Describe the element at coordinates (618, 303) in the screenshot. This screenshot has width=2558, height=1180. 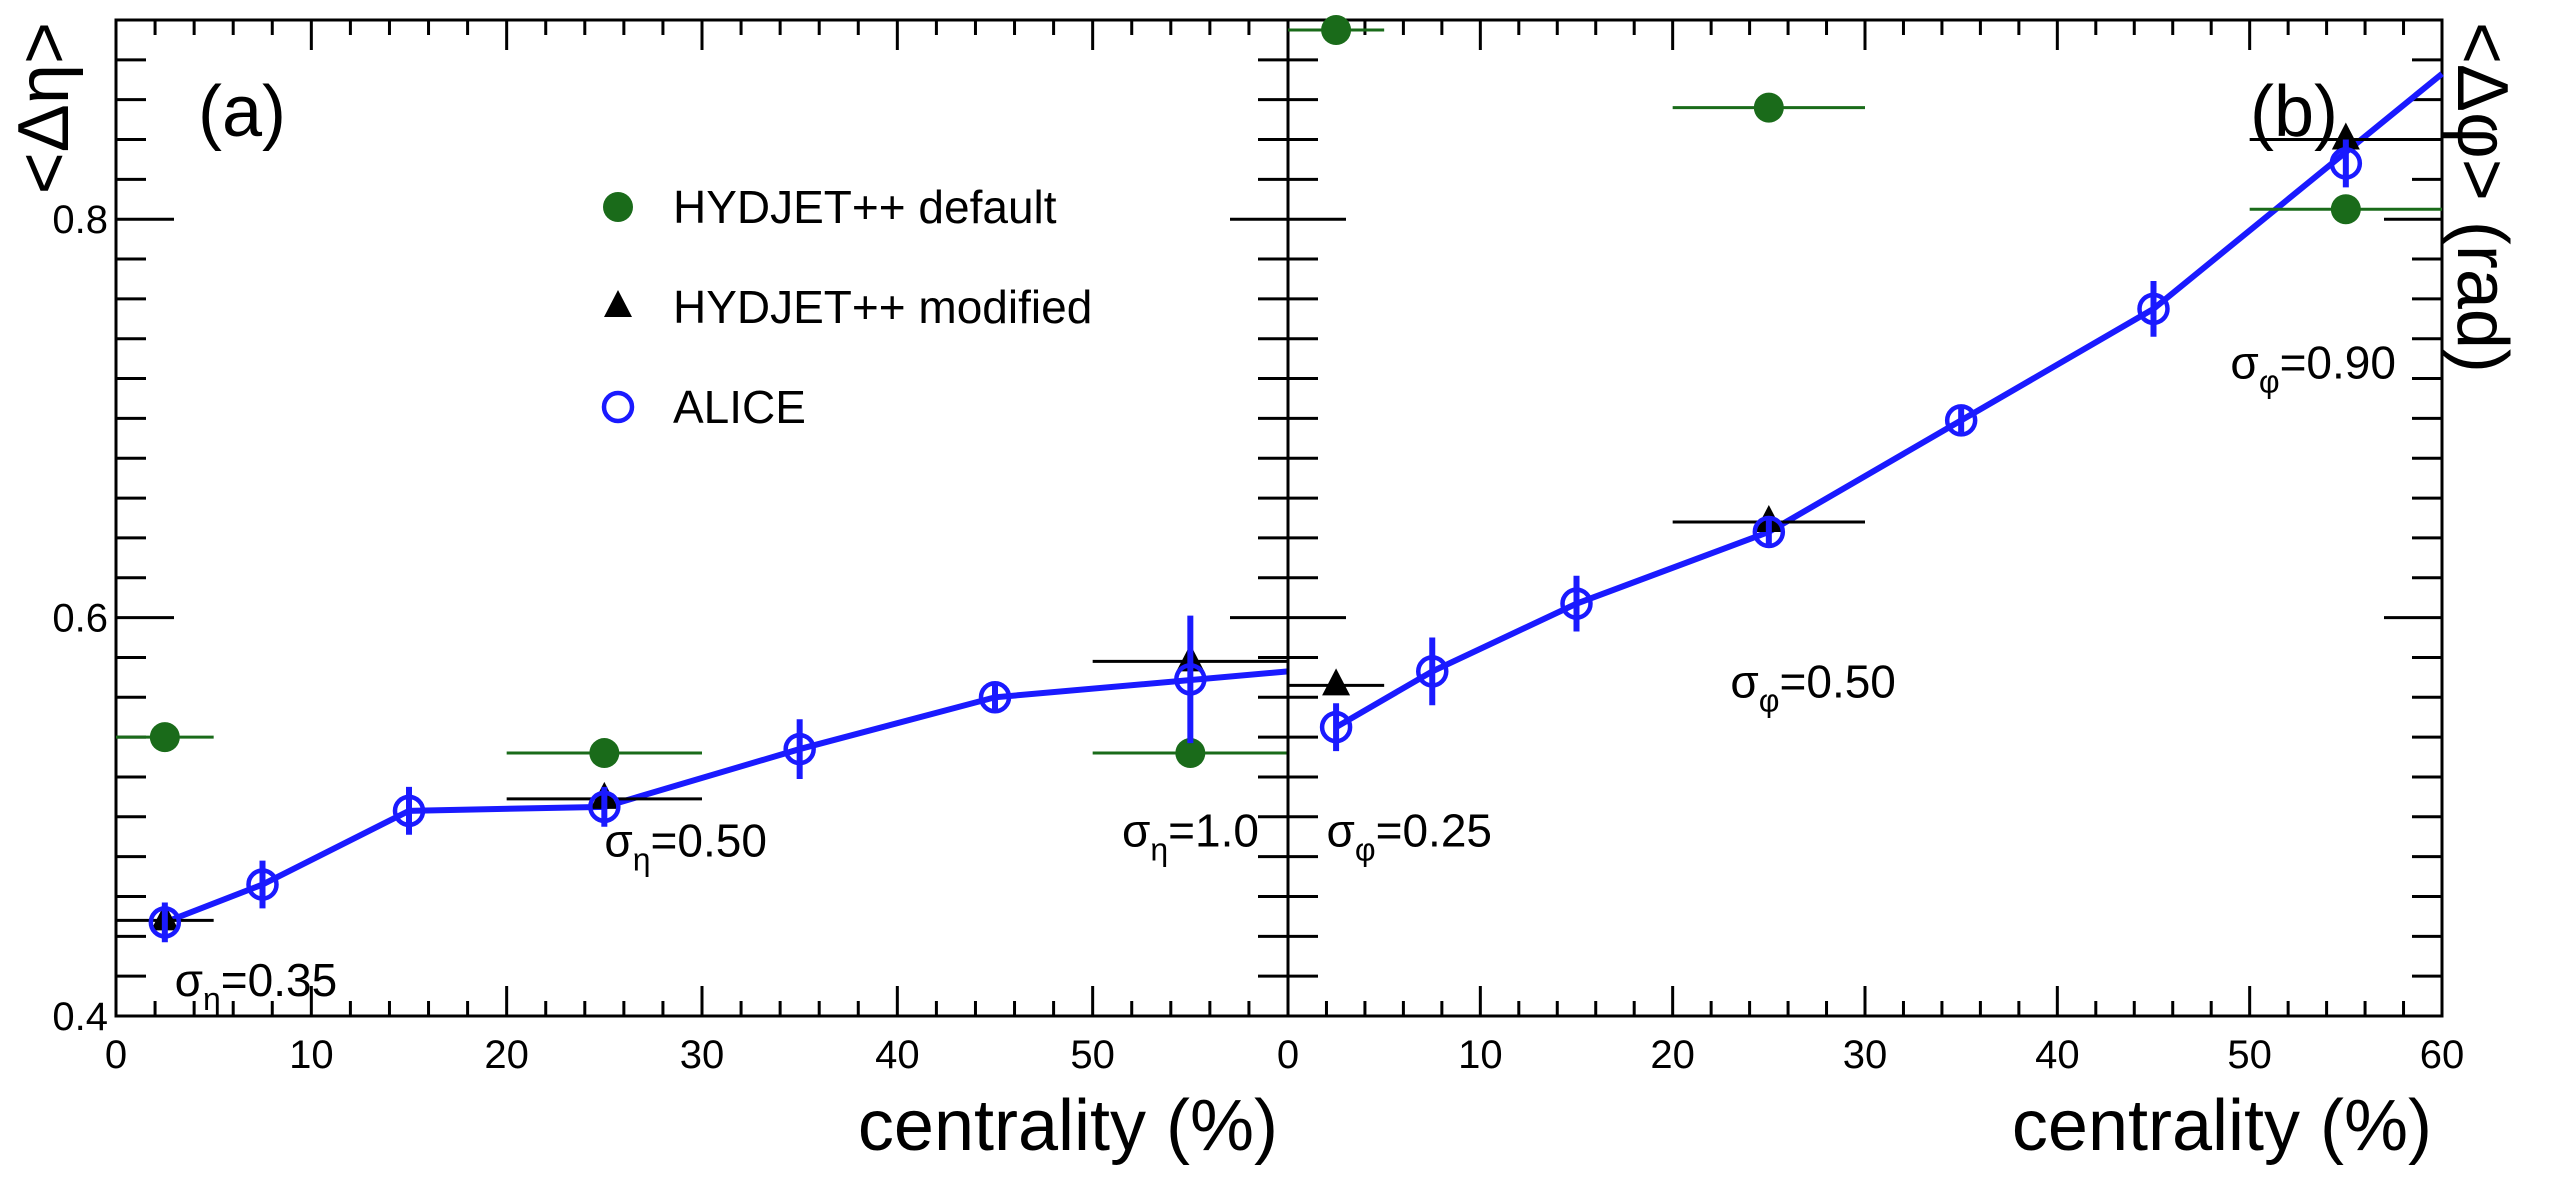
I see `legend-marker-modified` at that location.